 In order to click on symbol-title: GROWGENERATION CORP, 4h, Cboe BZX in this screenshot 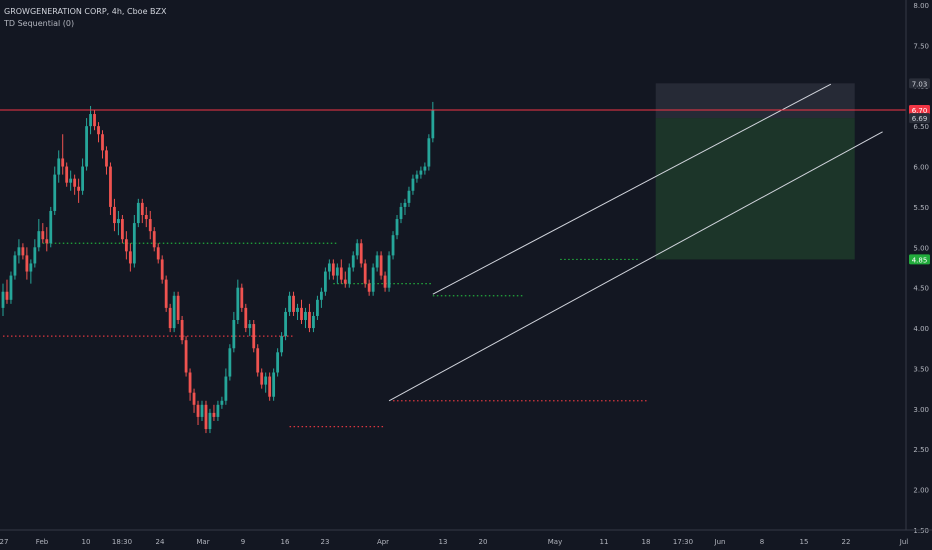, I will do `click(85, 11)`.